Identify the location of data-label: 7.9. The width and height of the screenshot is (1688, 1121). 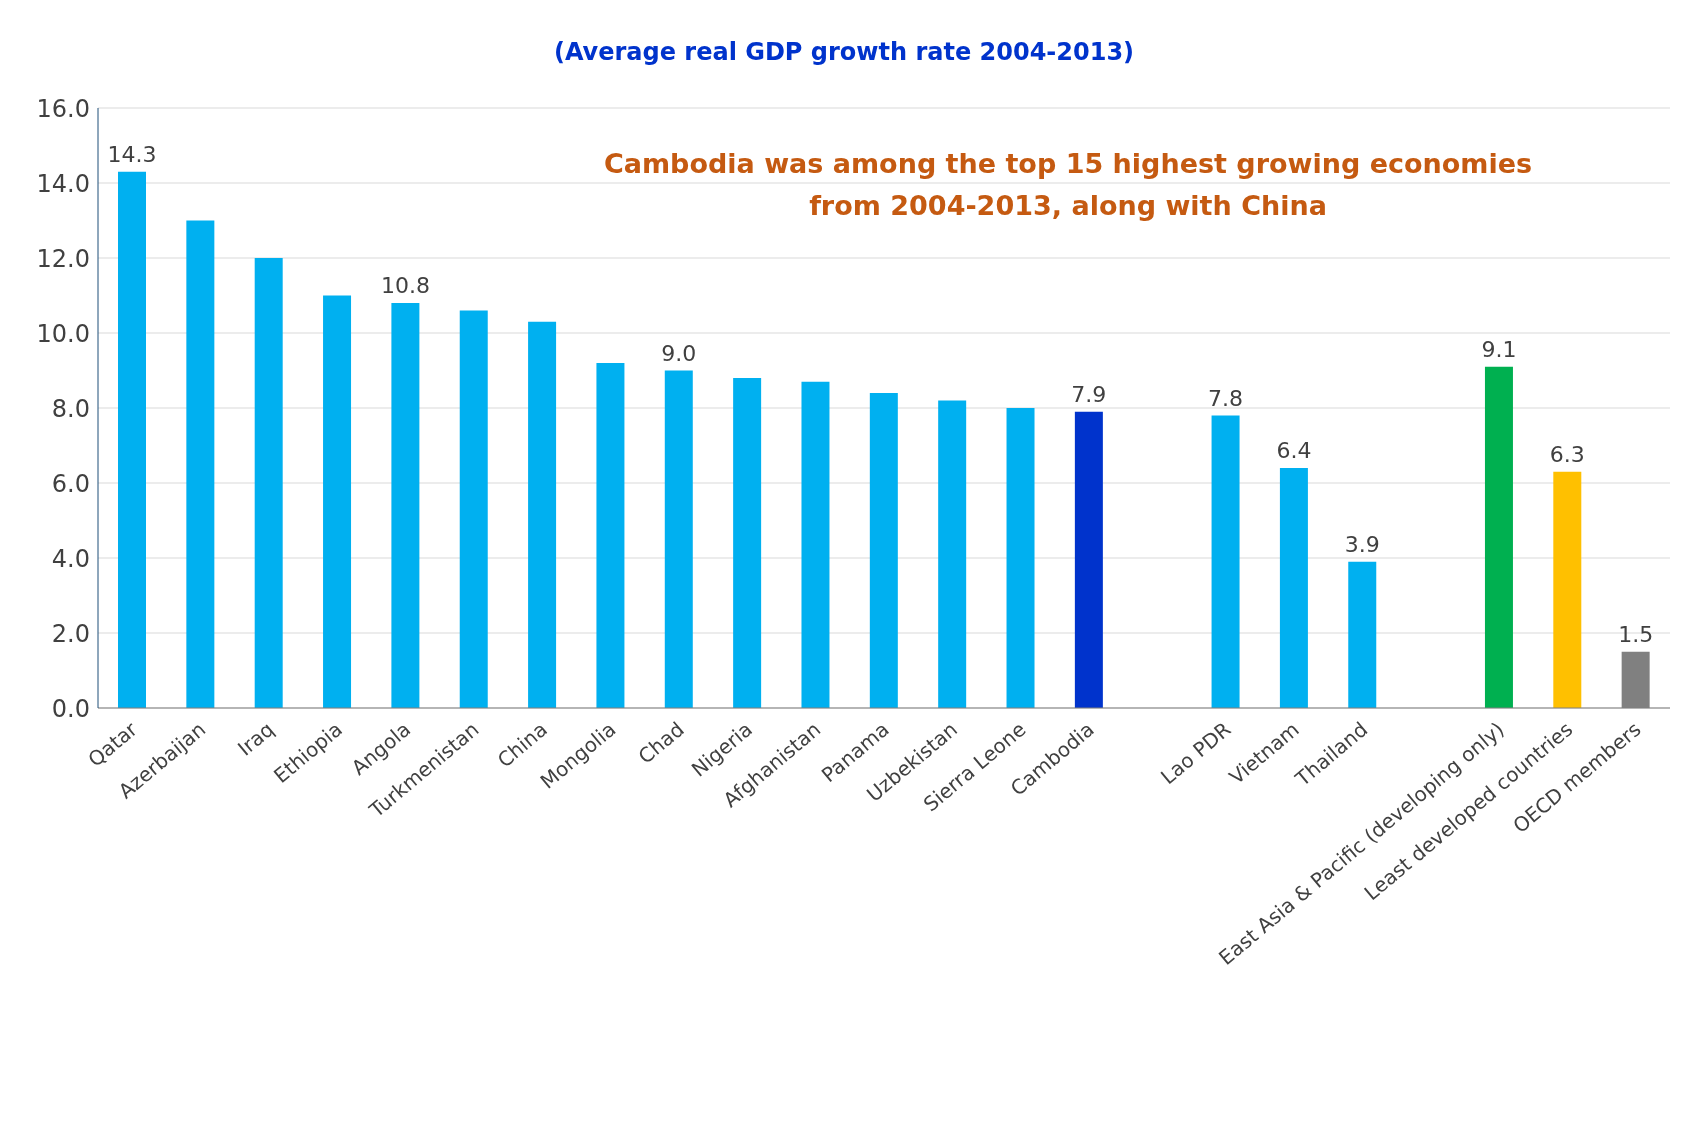
(1089, 394).